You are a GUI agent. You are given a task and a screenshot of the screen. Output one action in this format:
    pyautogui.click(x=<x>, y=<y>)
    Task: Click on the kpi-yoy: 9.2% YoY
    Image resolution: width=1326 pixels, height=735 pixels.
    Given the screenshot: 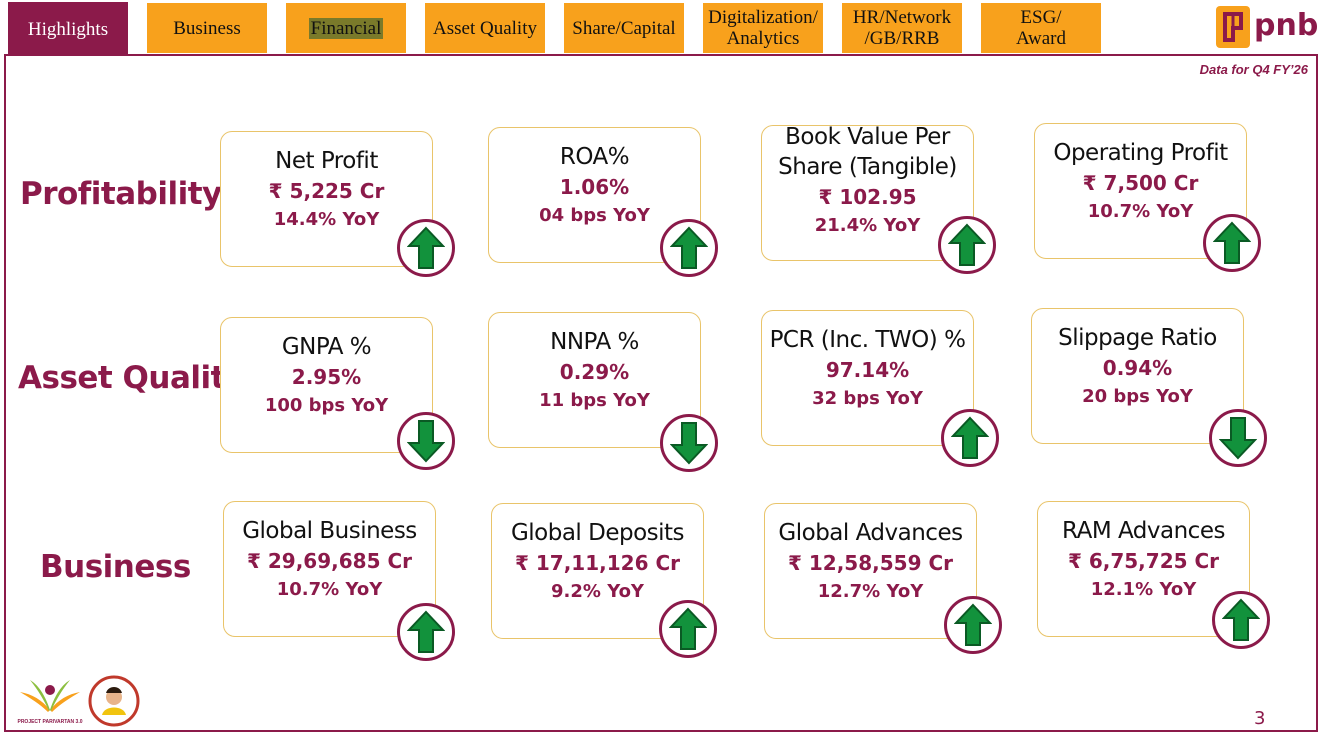 What is the action you would take?
    pyautogui.click(x=597, y=591)
    